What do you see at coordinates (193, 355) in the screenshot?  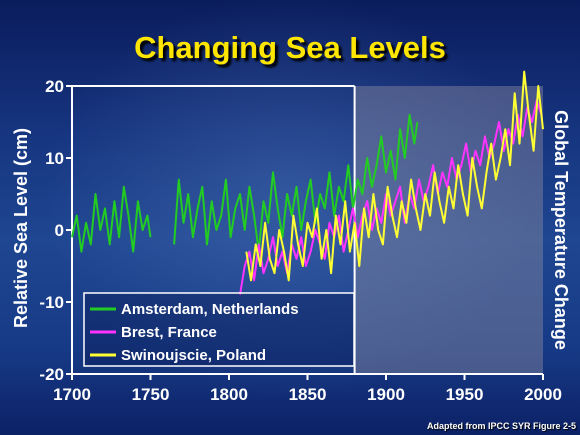 I see `legend-label: Swinoujscie, Poland` at bounding box center [193, 355].